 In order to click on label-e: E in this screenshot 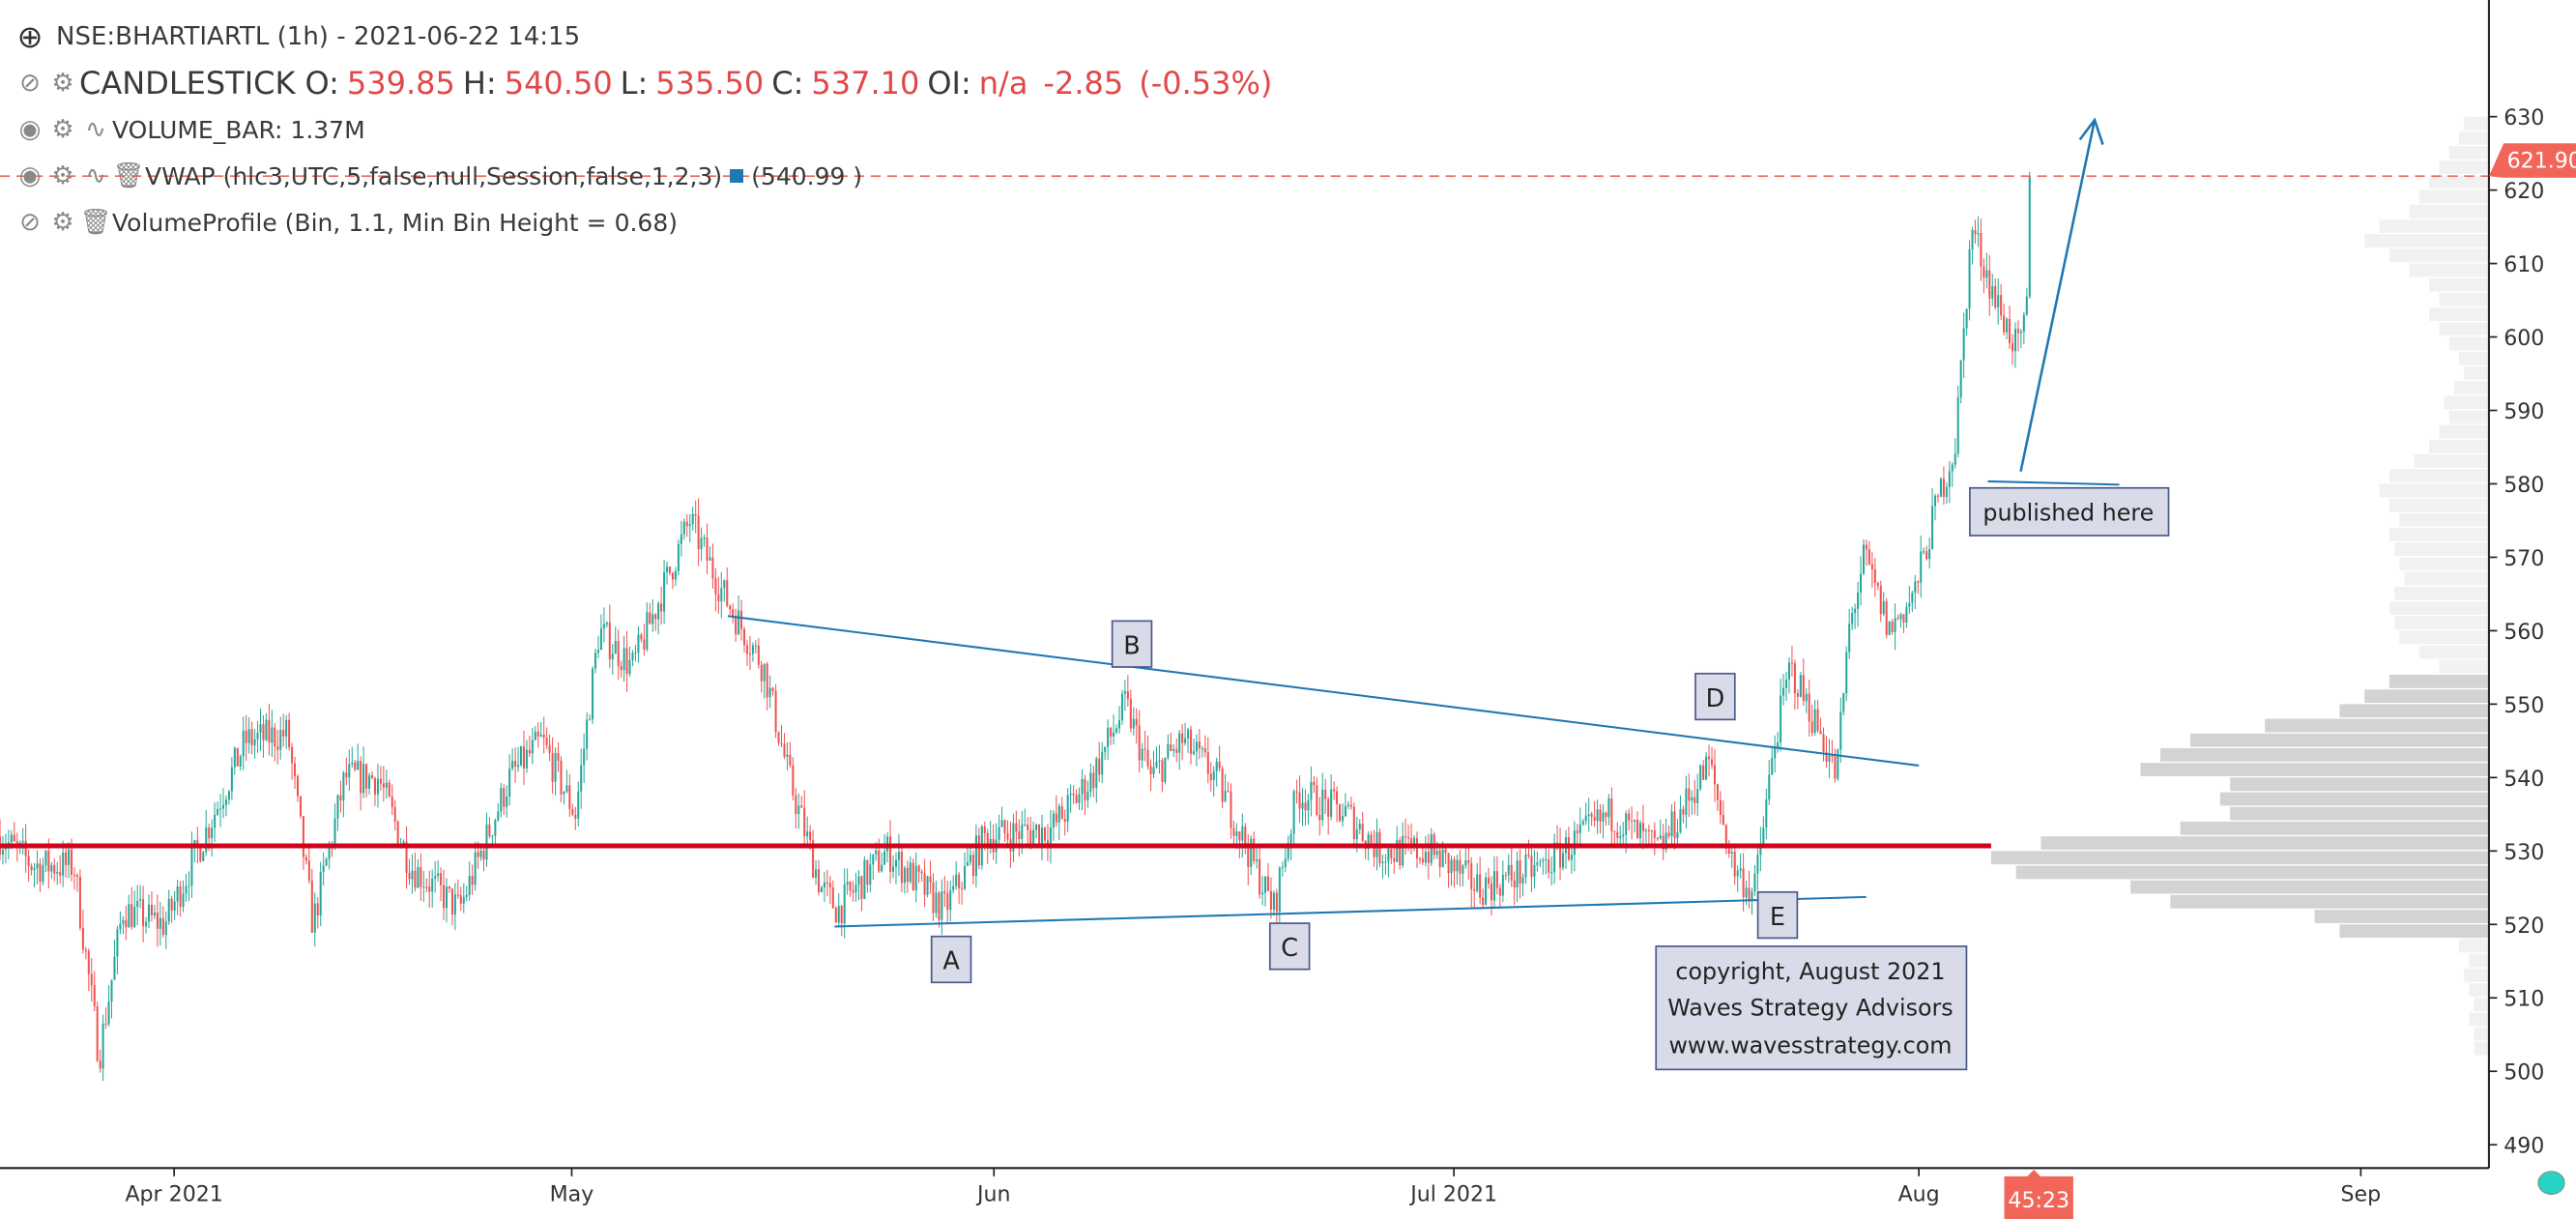, I will do `click(1777, 915)`.